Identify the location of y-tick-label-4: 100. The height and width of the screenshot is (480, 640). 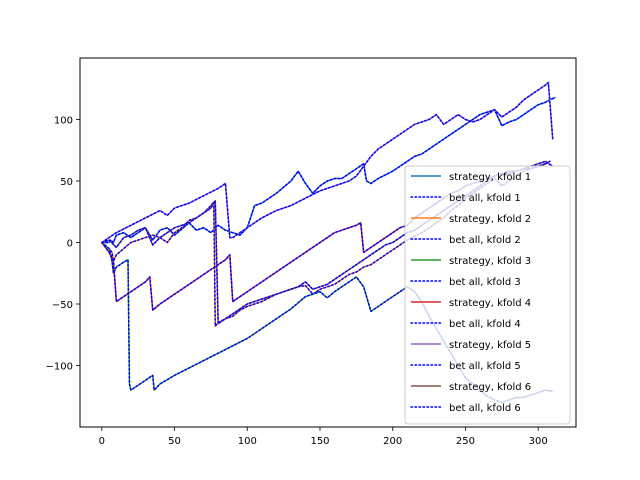
(63, 121).